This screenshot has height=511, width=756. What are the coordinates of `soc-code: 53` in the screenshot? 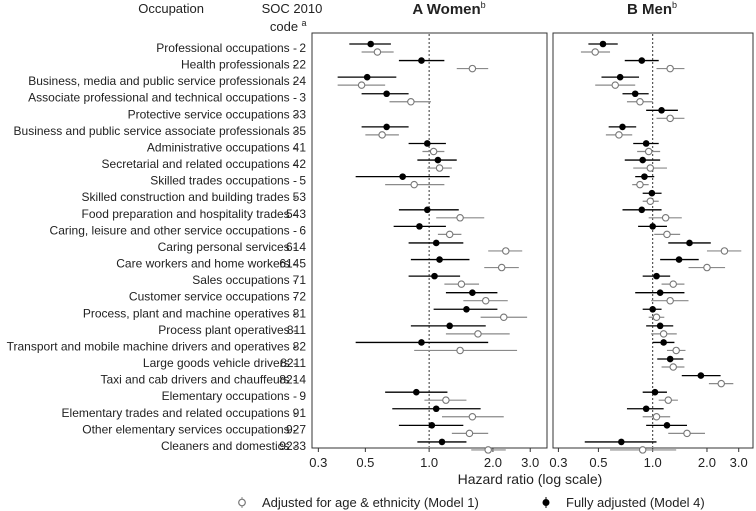 It's located at (300, 197).